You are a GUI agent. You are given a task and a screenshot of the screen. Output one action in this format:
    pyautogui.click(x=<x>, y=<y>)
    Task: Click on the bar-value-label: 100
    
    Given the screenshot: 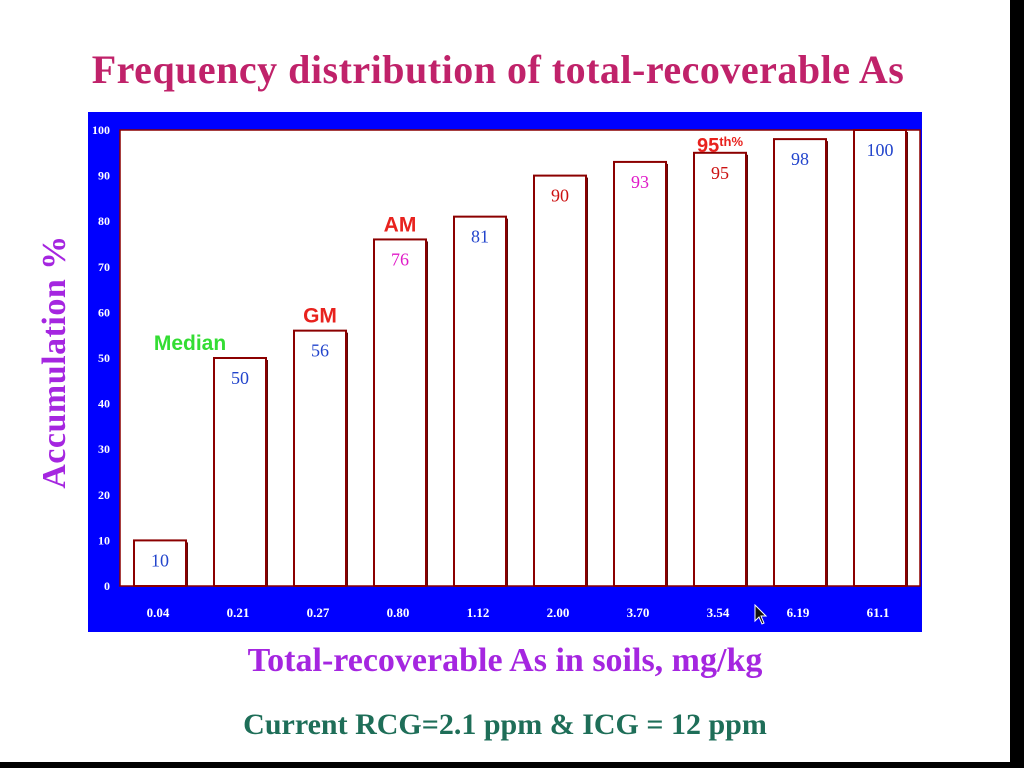 What is the action you would take?
    pyautogui.click(x=880, y=150)
    